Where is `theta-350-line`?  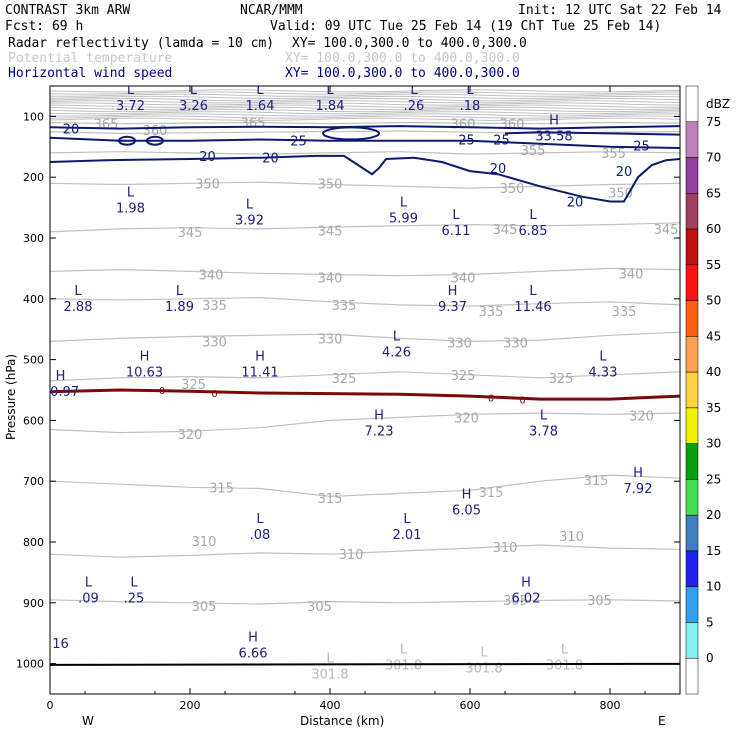
theta-350-line is located at coordinates (365, 185).